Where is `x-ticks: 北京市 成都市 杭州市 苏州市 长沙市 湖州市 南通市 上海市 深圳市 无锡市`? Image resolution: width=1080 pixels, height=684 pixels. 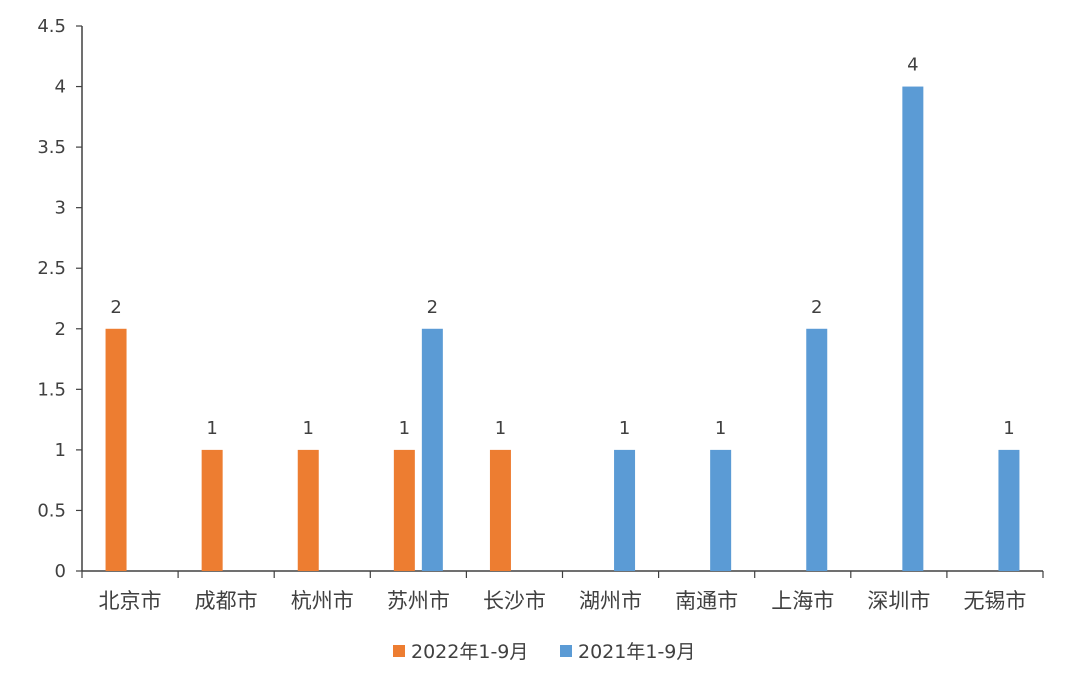
x-ticks: 北京市 成都市 杭州市 苏州市 长沙市 湖州市 南通市 上海市 深圳市 无锡市 is located at coordinates (562, 592).